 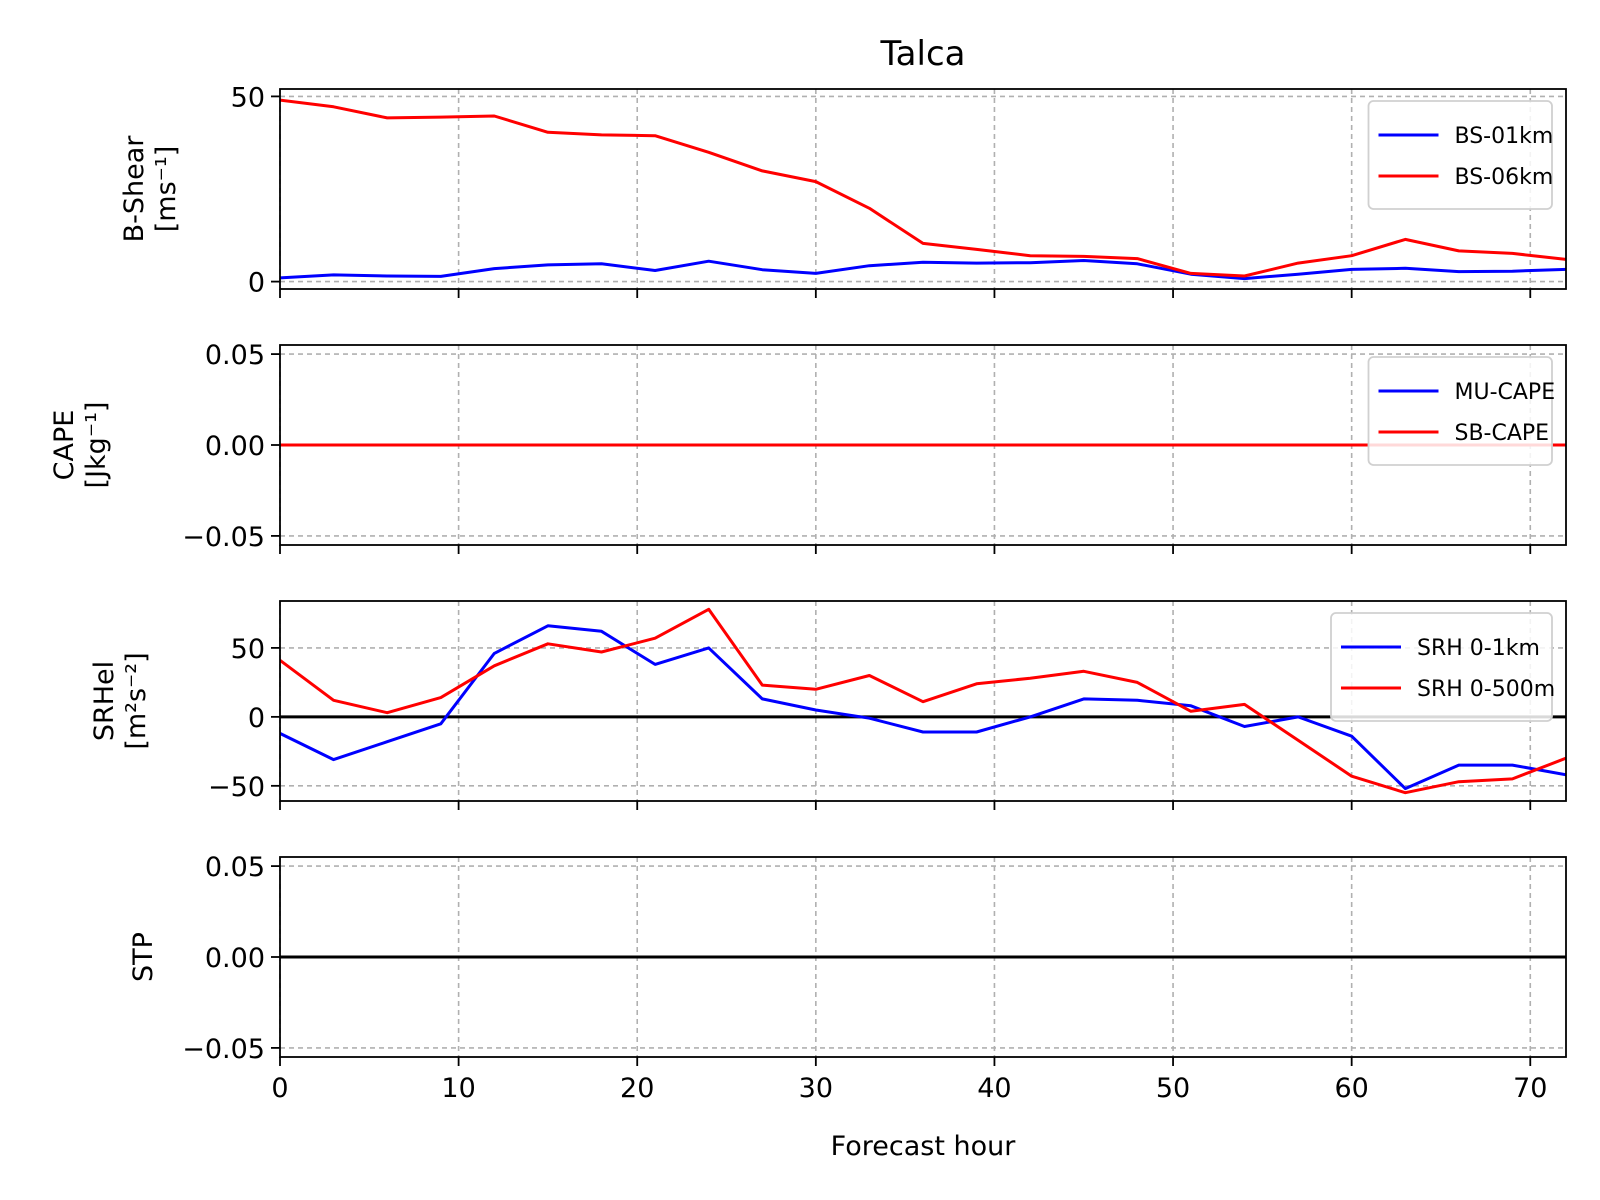 What do you see at coordinates (994, 1088) in the screenshot?
I see `x-tick-label: 40` at bounding box center [994, 1088].